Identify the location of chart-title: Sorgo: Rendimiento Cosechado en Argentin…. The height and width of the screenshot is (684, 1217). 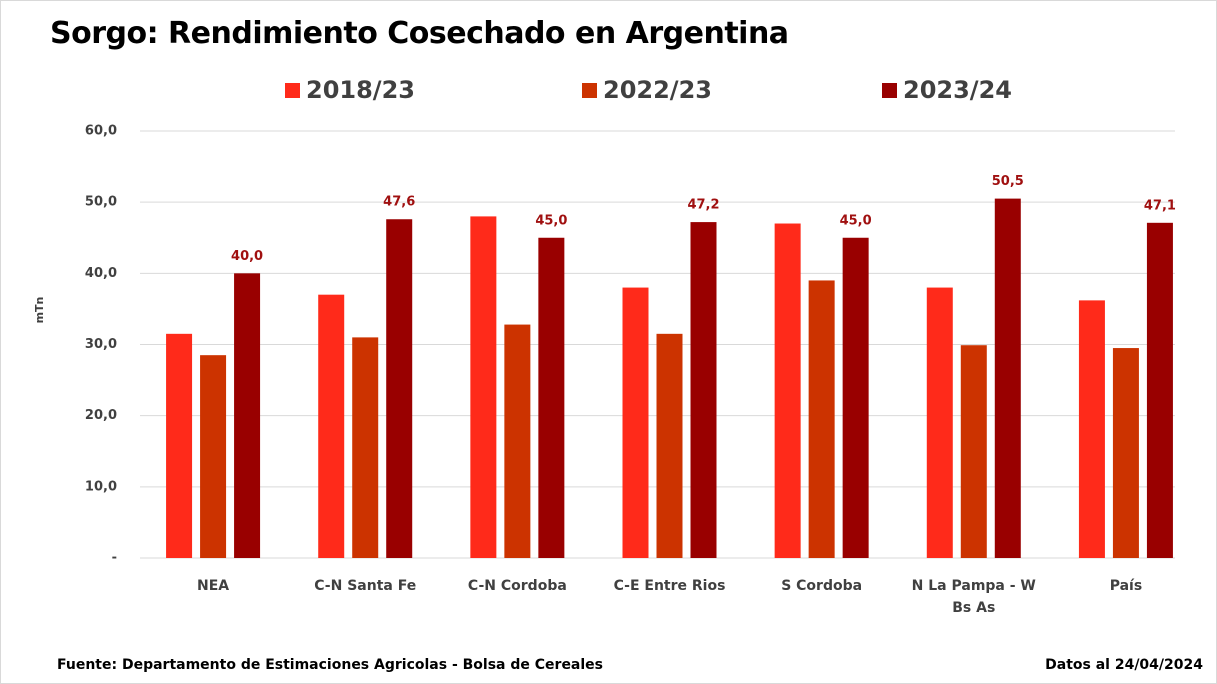
(419, 33).